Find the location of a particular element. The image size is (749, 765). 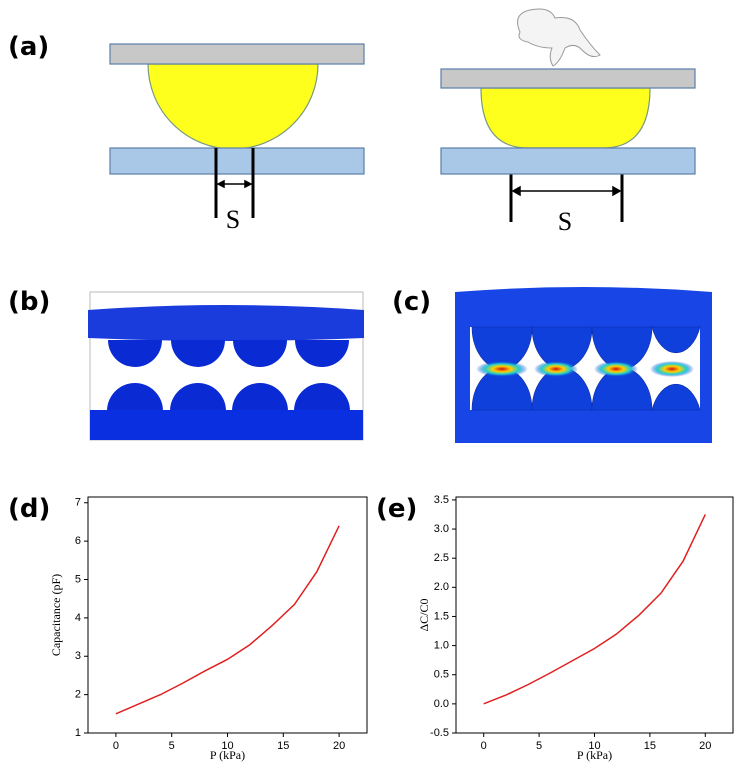

y-tick-label: 0.0 is located at coordinates (441, 704).